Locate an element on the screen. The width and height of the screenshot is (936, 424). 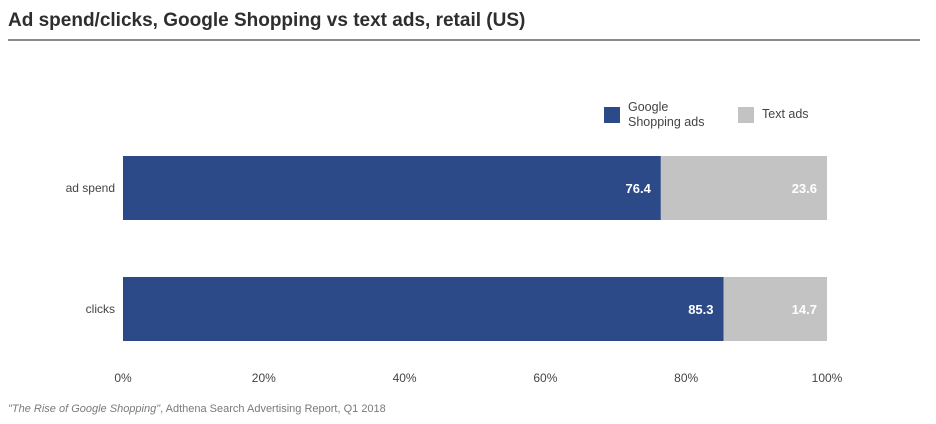
data-label-clicks-google-shopping: 85.3 is located at coordinates (700, 309).